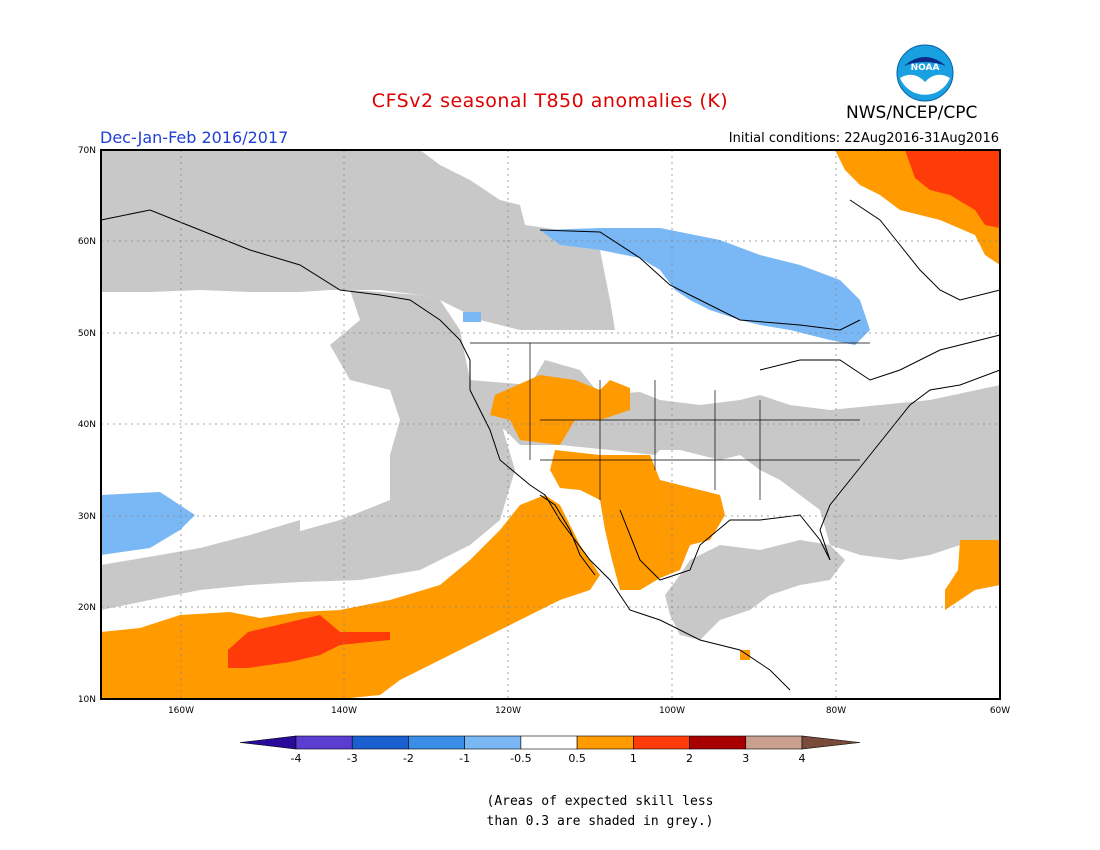 The image size is (1100, 850). Describe the element at coordinates (670, 421) in the screenshot. I see `state-borders` at that location.